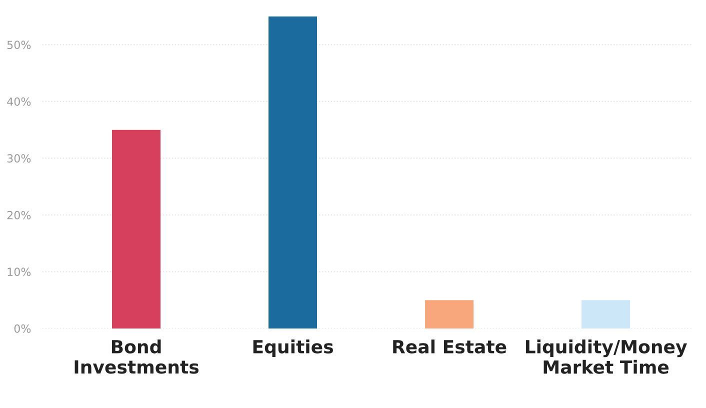 The image size is (706, 408). I want to click on x-tick-label: Equities, so click(293, 349).